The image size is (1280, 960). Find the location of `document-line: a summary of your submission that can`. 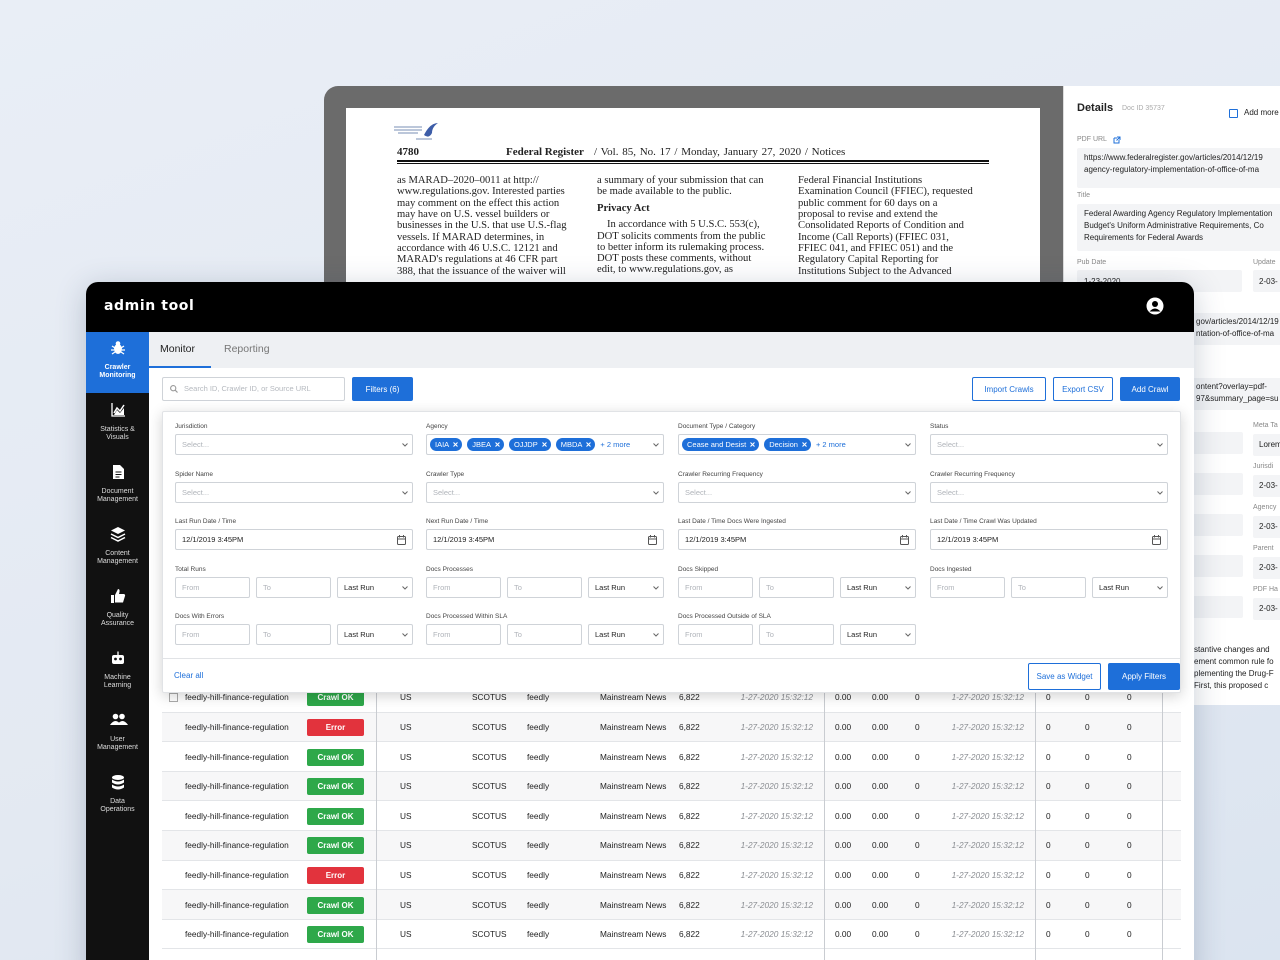

document-line: a summary of your submission that can is located at coordinates (680, 181).